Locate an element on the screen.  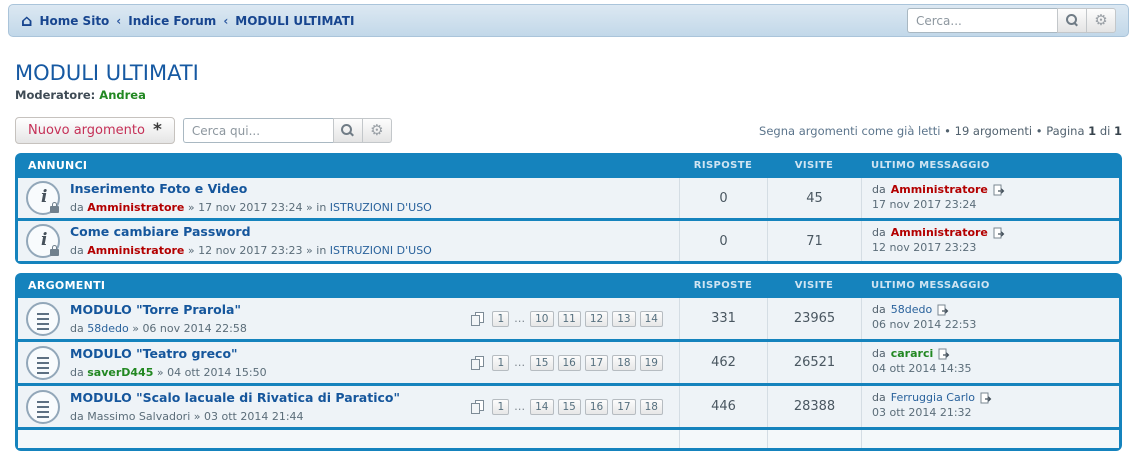
topic-search-input is located at coordinates (257, 130).